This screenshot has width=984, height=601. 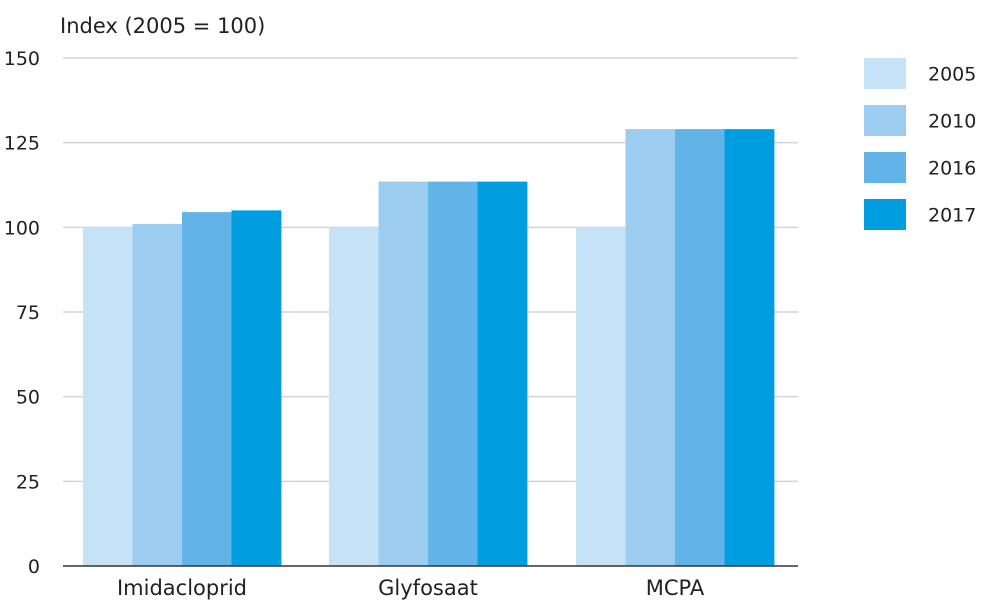 What do you see at coordinates (22, 228) in the screenshot?
I see `y-tick-label: 100` at bounding box center [22, 228].